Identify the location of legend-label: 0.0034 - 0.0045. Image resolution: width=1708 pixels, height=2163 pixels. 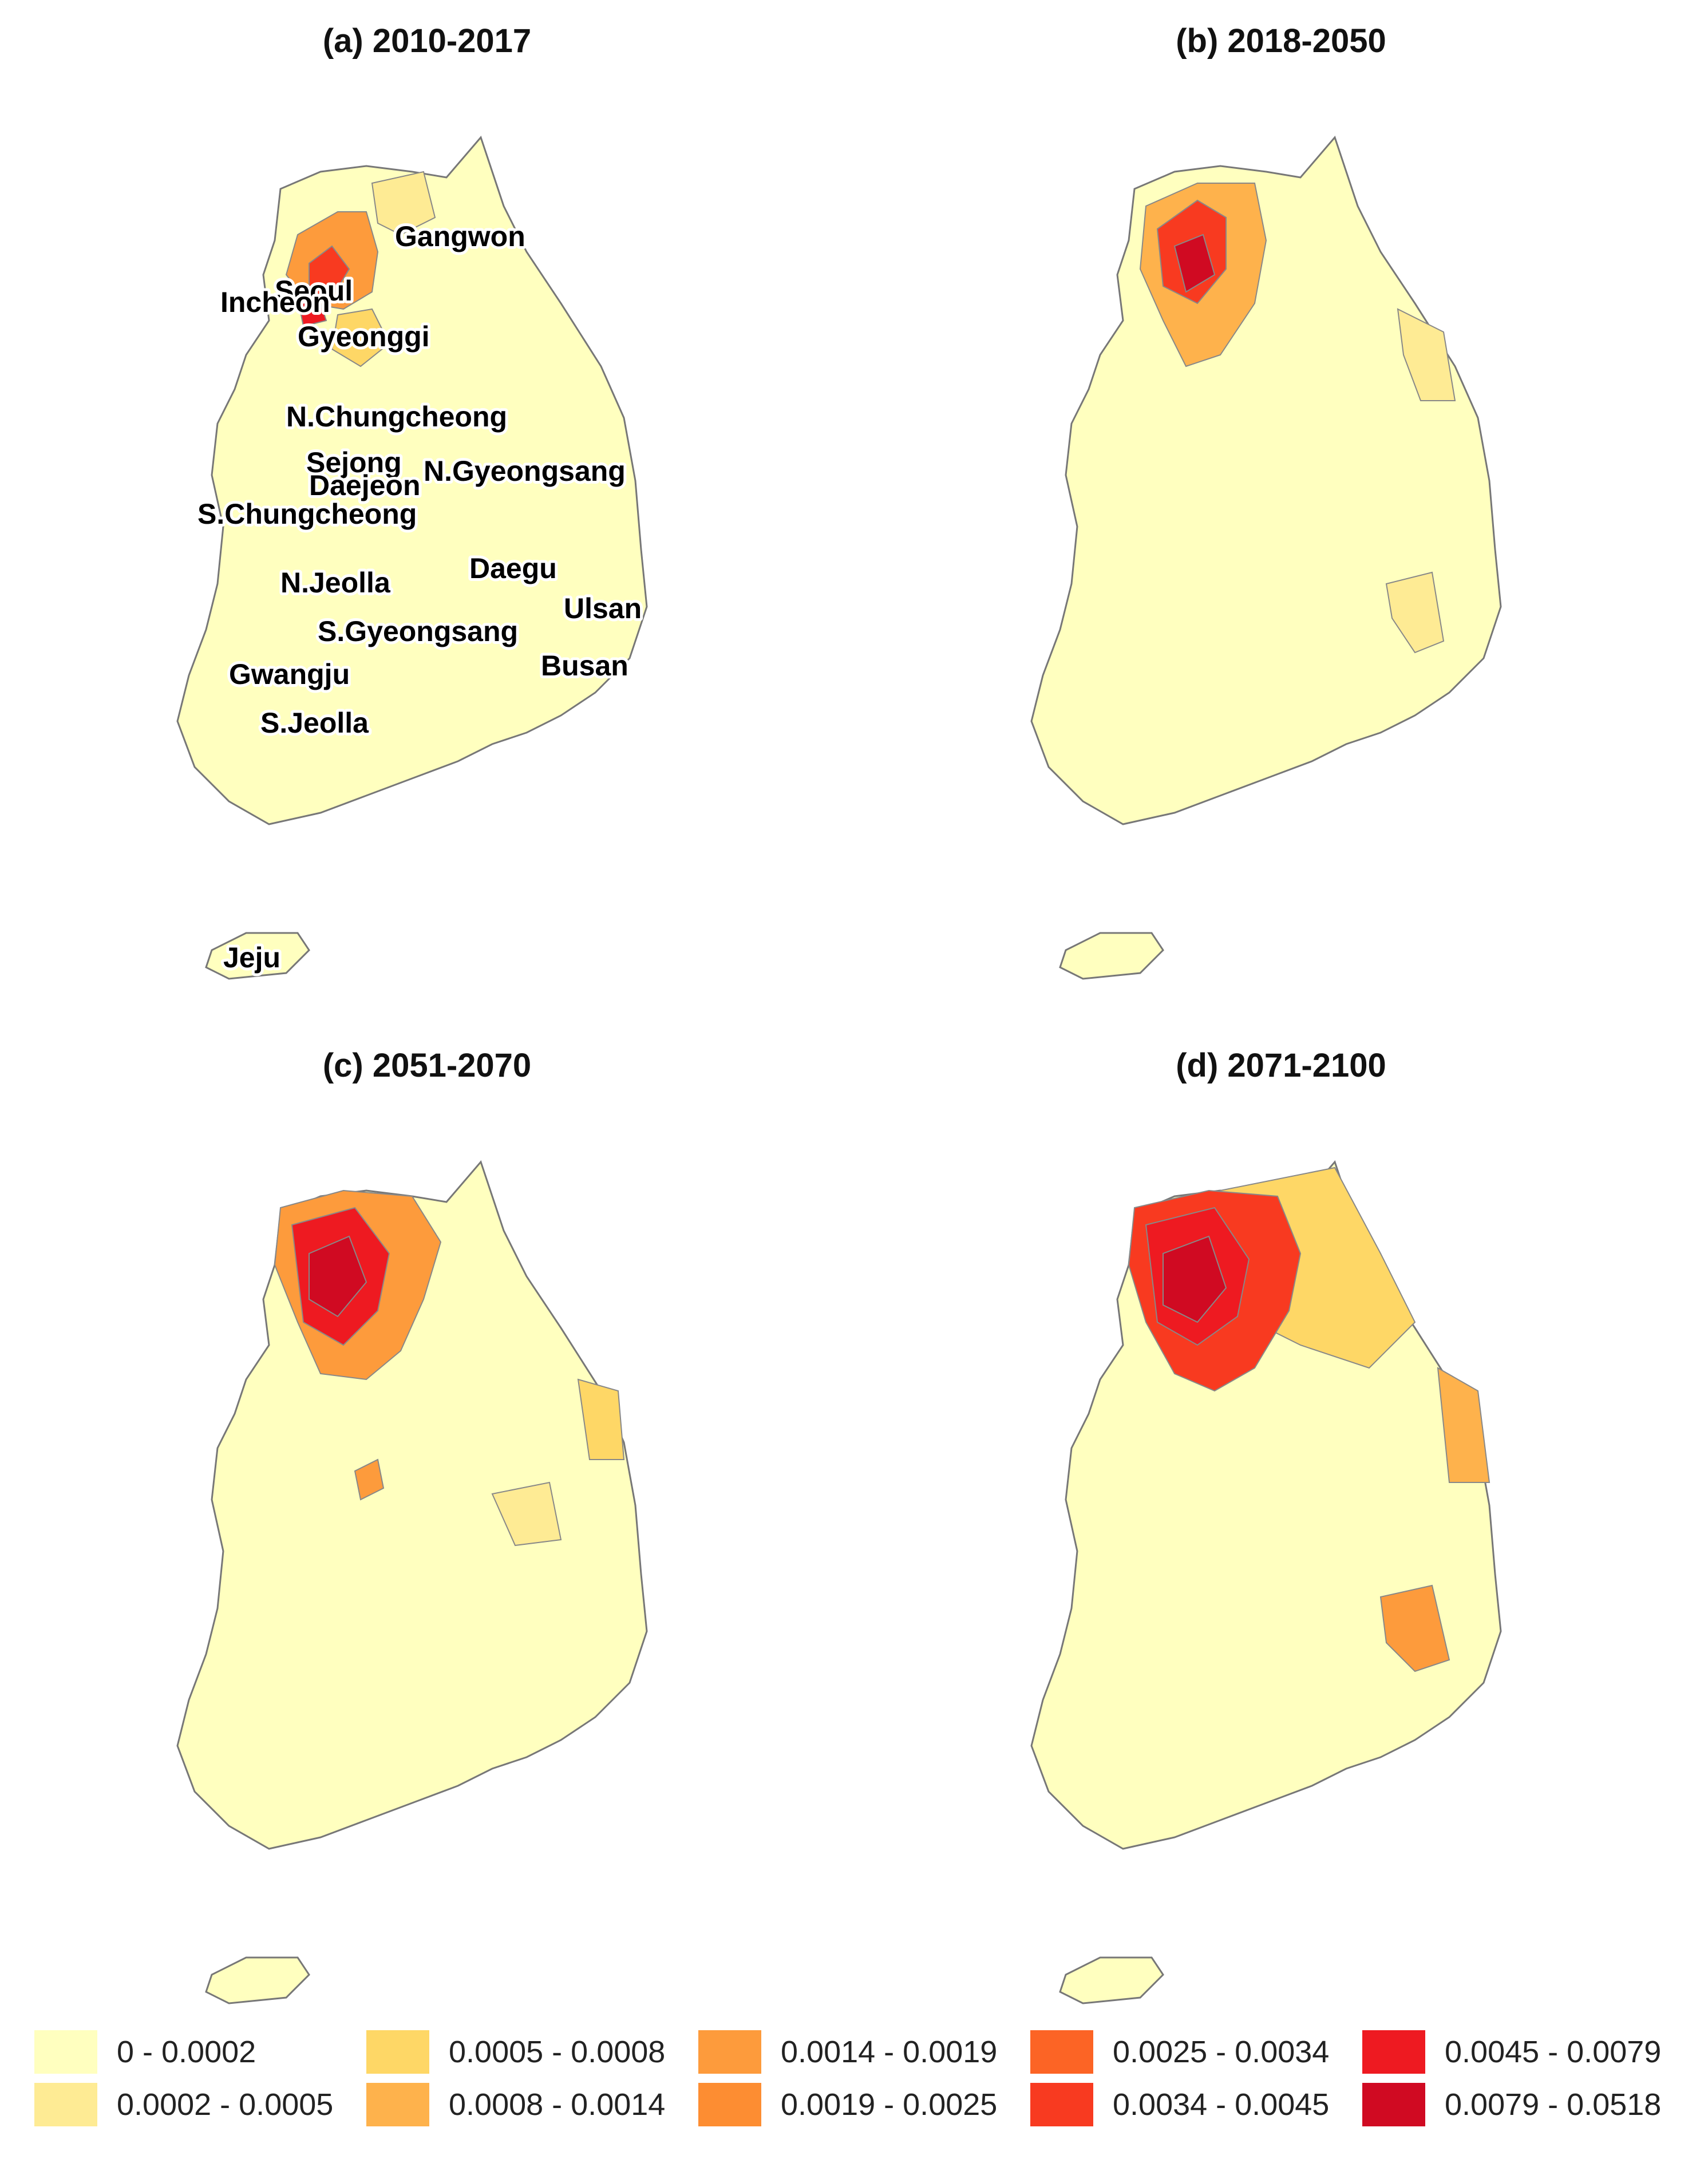
(1221, 2104).